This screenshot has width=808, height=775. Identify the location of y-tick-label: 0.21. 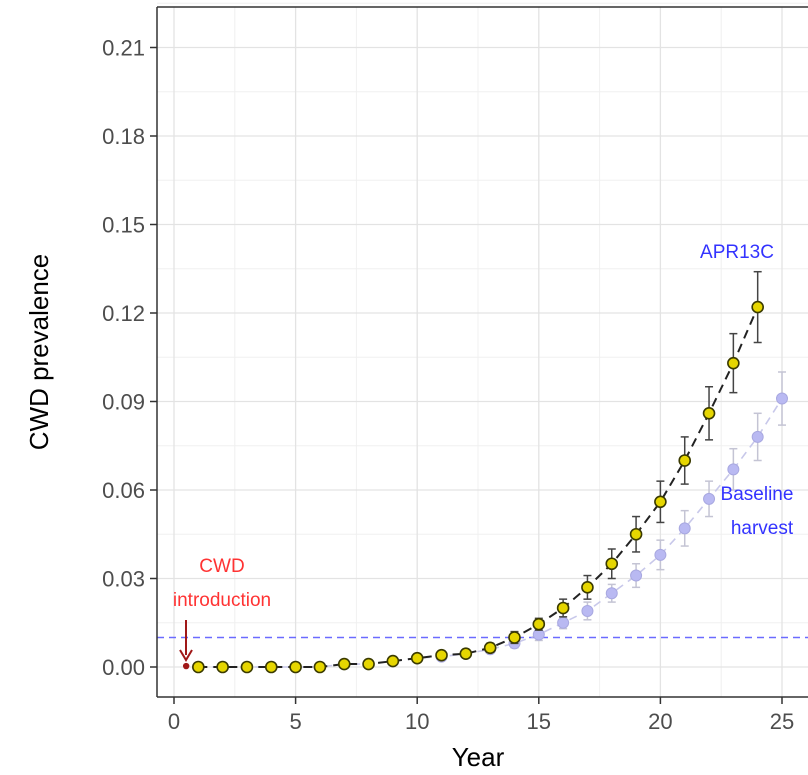
(123, 48).